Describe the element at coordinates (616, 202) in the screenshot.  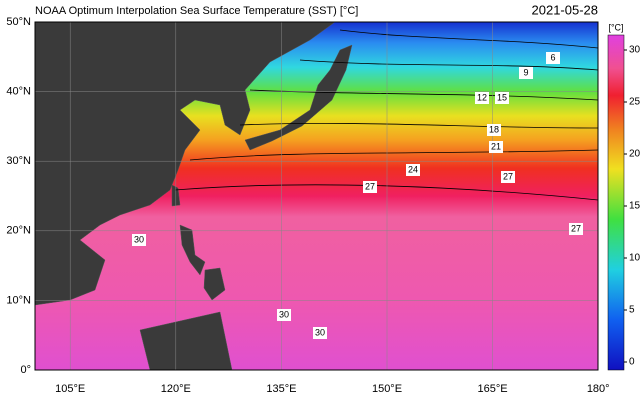
I see `colorbar-scale` at that location.